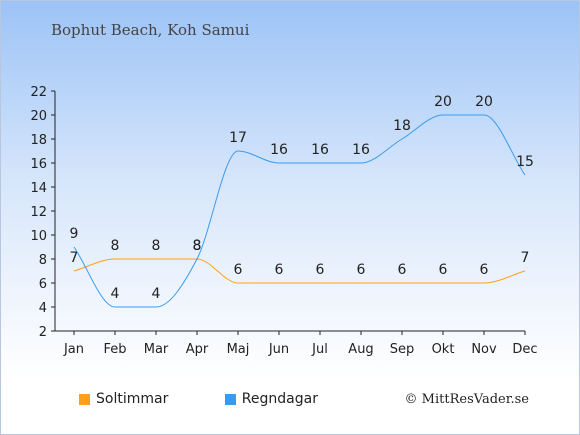  Describe the element at coordinates (38, 116) in the screenshot. I see `y-tick-label: 20` at that location.